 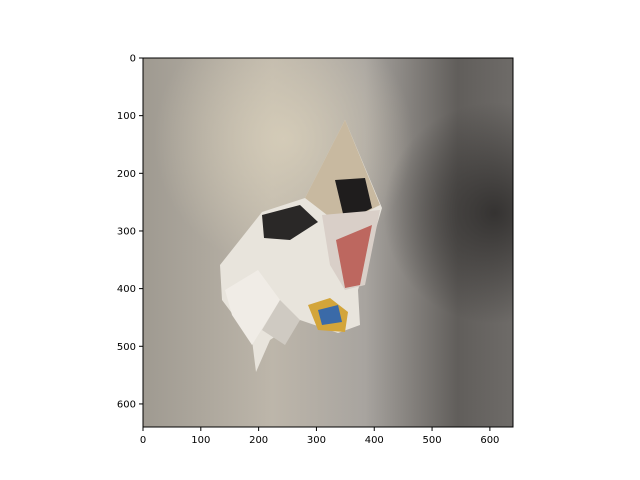 What do you see at coordinates (126, 231) in the screenshot?
I see `y-tick-label: 300` at bounding box center [126, 231].